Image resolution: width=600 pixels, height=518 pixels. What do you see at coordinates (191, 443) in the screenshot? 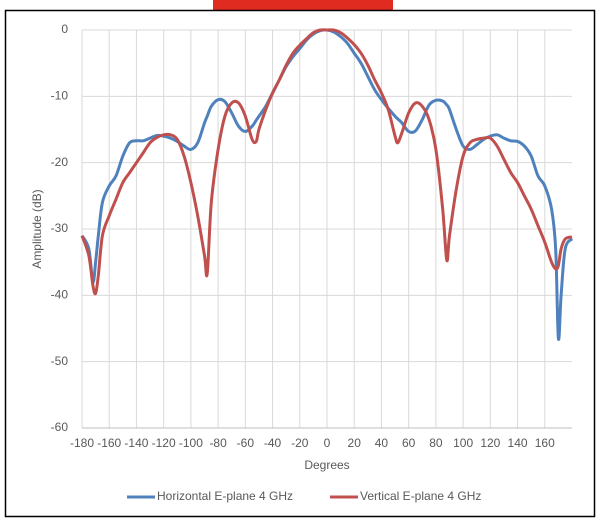
I see `x-tick-label: -100` at bounding box center [191, 443].